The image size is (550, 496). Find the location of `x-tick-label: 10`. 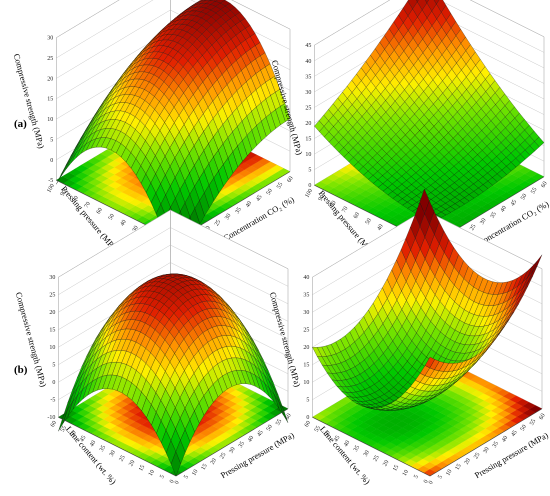

x-tick-label: 10 is located at coordinates (195, 473).